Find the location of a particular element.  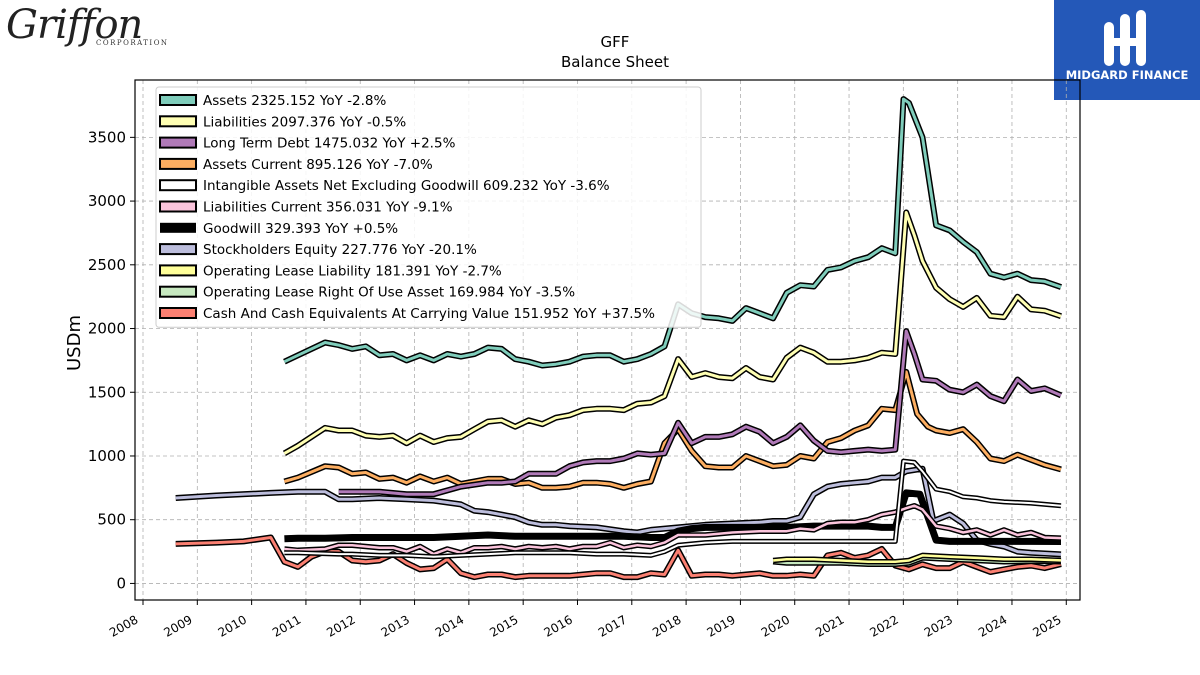

series-line-cash is located at coordinates (618, 557).